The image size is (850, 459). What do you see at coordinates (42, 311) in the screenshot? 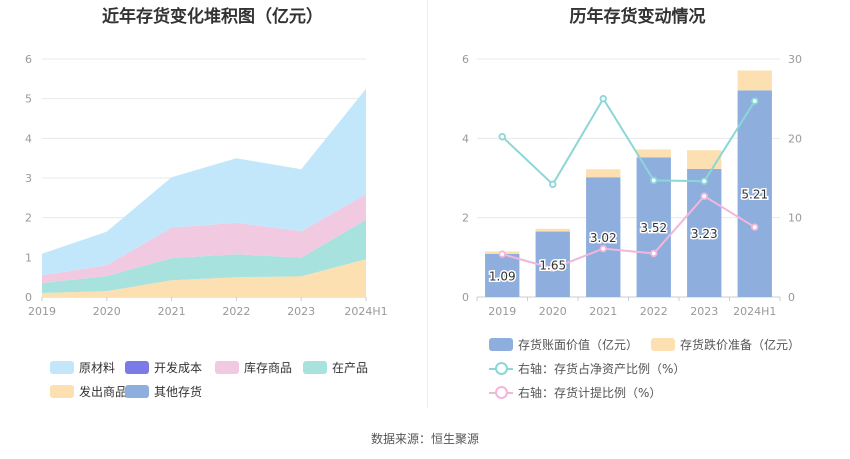
I see `left-x-tick-label: 2019` at bounding box center [42, 311].